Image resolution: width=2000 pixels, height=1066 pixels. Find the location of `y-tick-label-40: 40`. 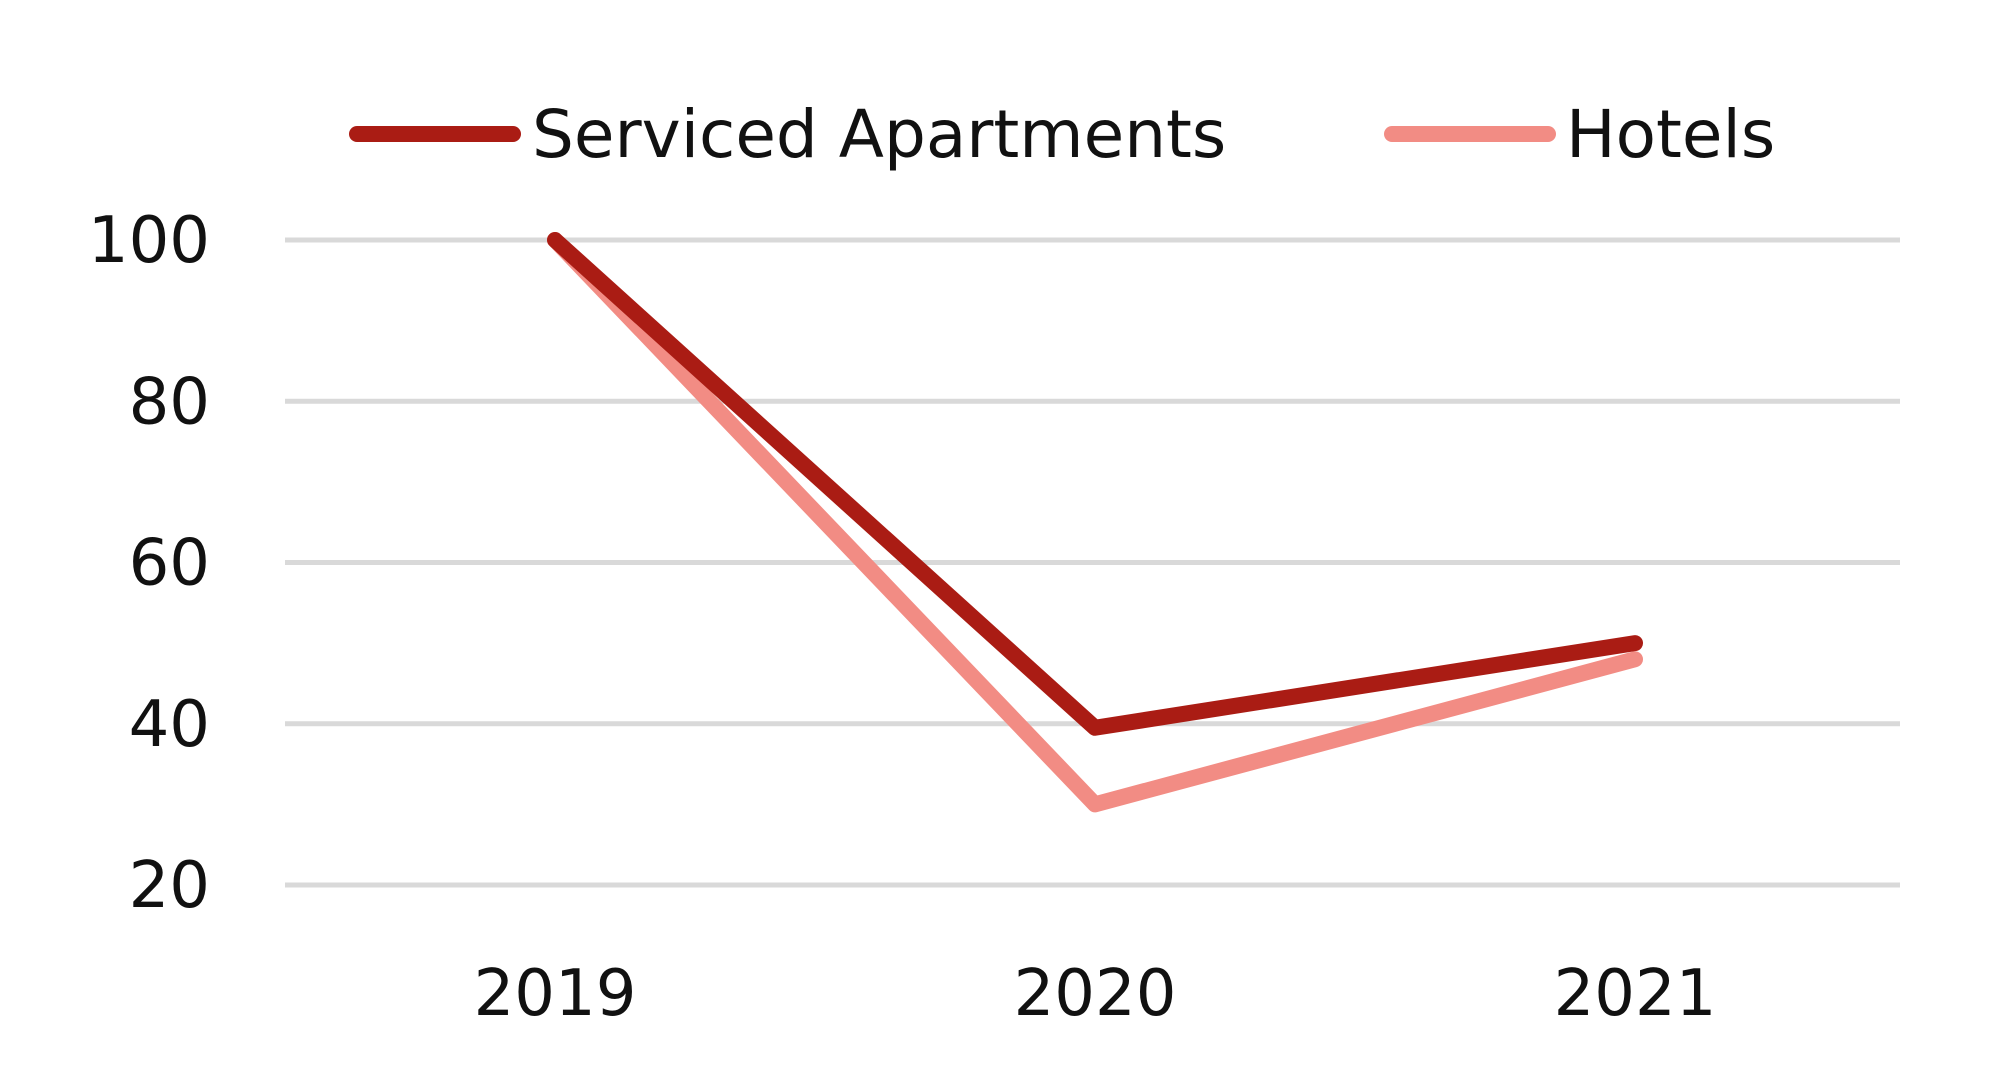

y-tick-label-40: 40 is located at coordinates (169, 725).